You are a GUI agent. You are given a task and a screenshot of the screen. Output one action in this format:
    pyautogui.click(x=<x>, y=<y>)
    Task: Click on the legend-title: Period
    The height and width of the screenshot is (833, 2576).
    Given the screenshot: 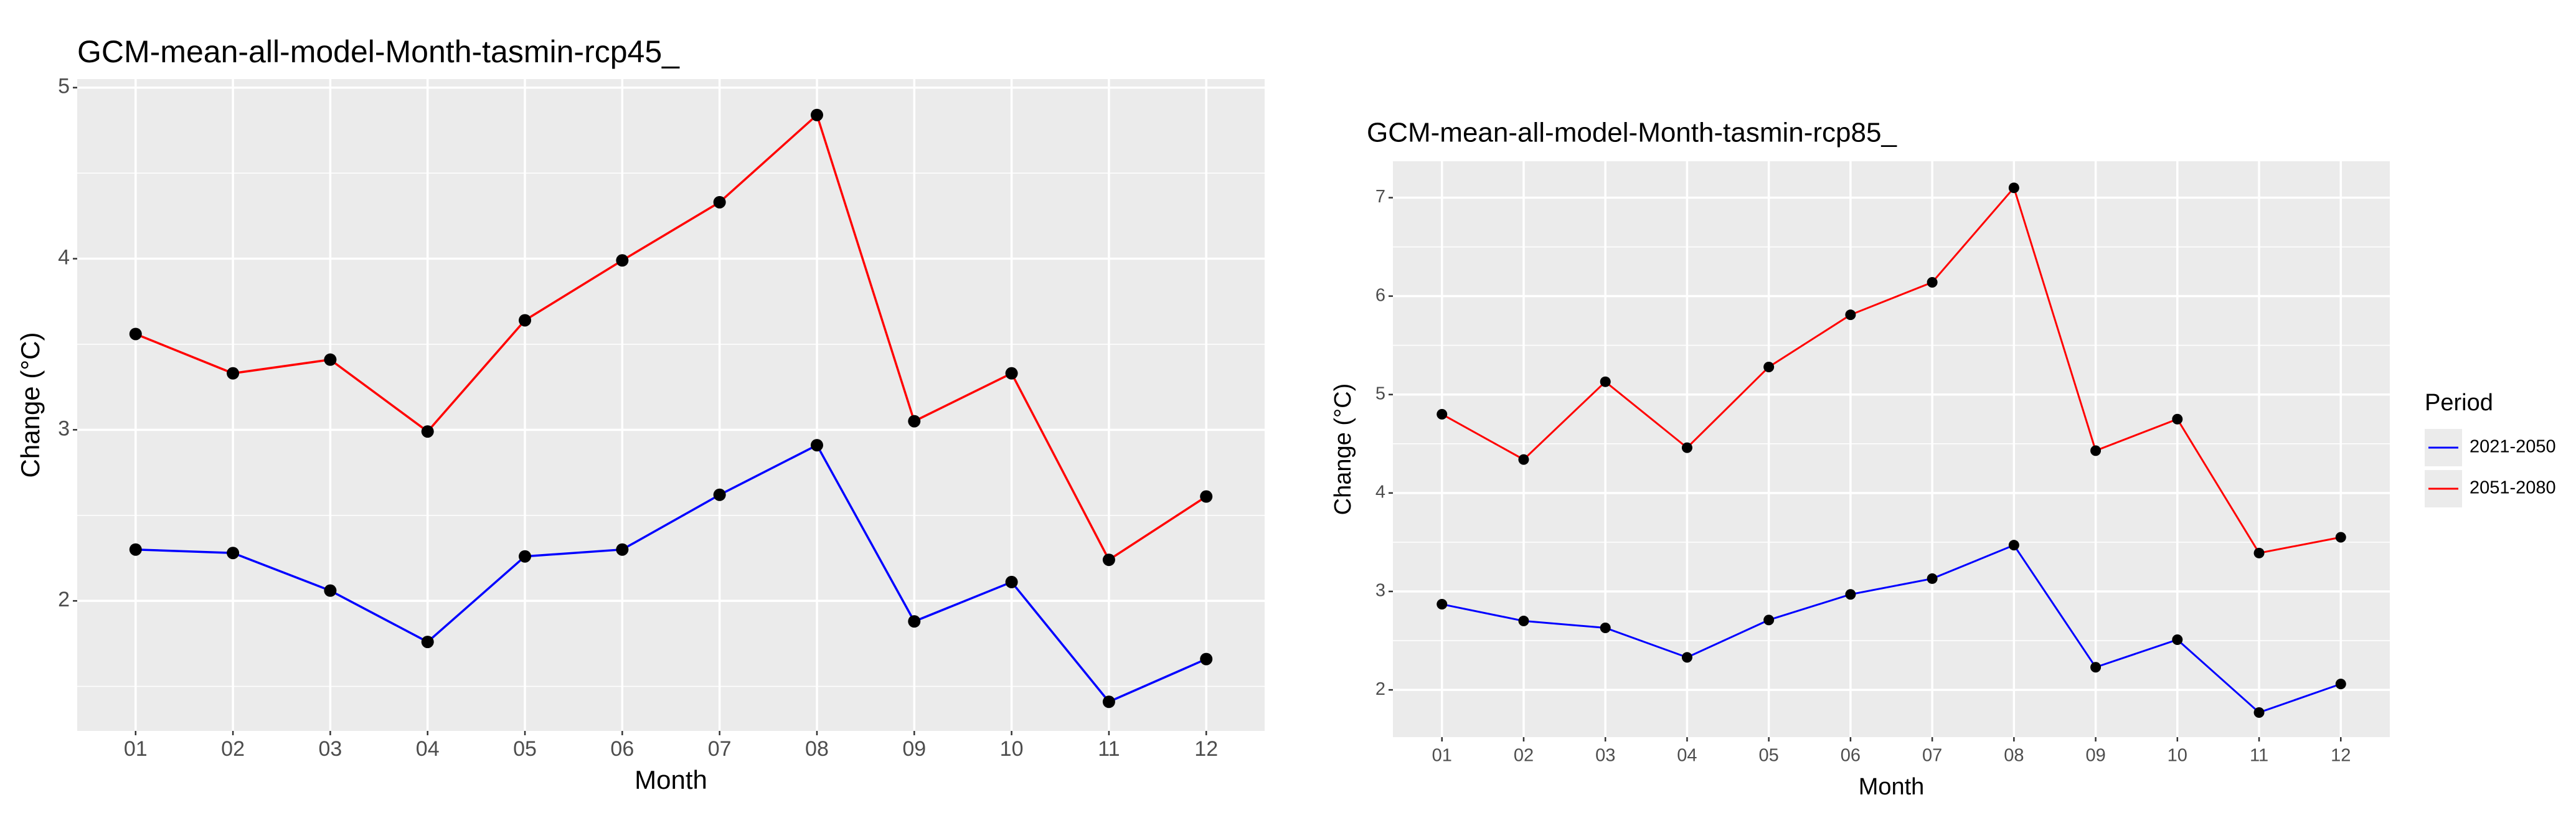 What is the action you would take?
    pyautogui.click(x=2459, y=403)
    